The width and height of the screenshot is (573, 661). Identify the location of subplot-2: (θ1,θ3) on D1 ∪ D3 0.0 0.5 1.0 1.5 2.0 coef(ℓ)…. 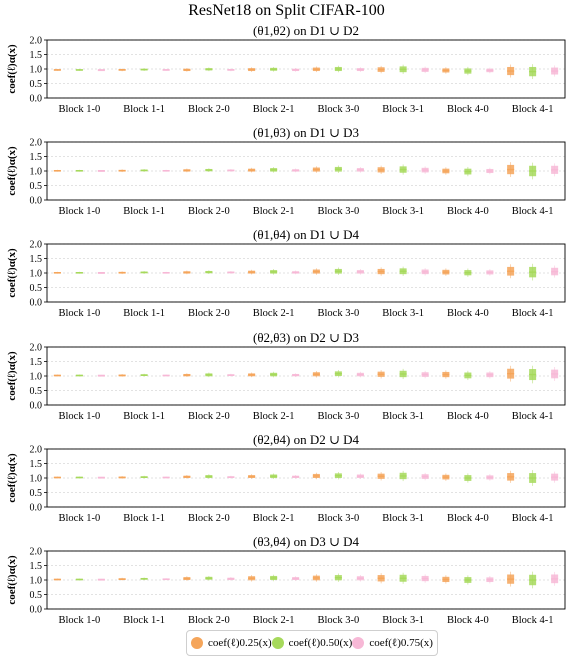
(286, 171).